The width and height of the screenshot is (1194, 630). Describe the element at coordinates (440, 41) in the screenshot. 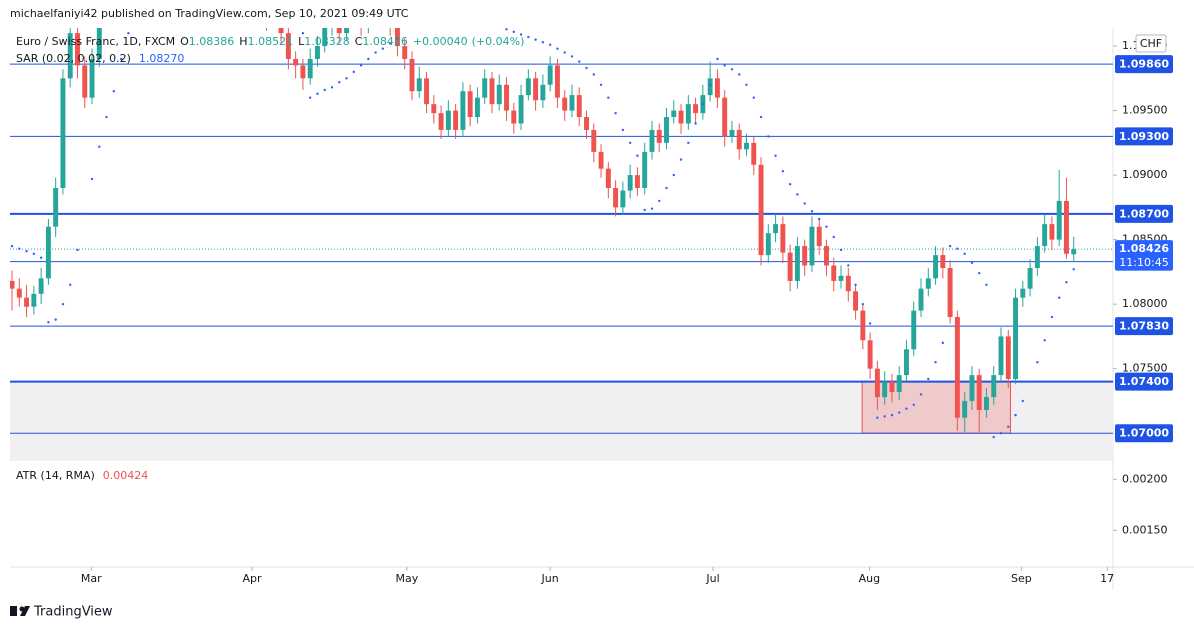

I see `change: +0.00040` at that location.